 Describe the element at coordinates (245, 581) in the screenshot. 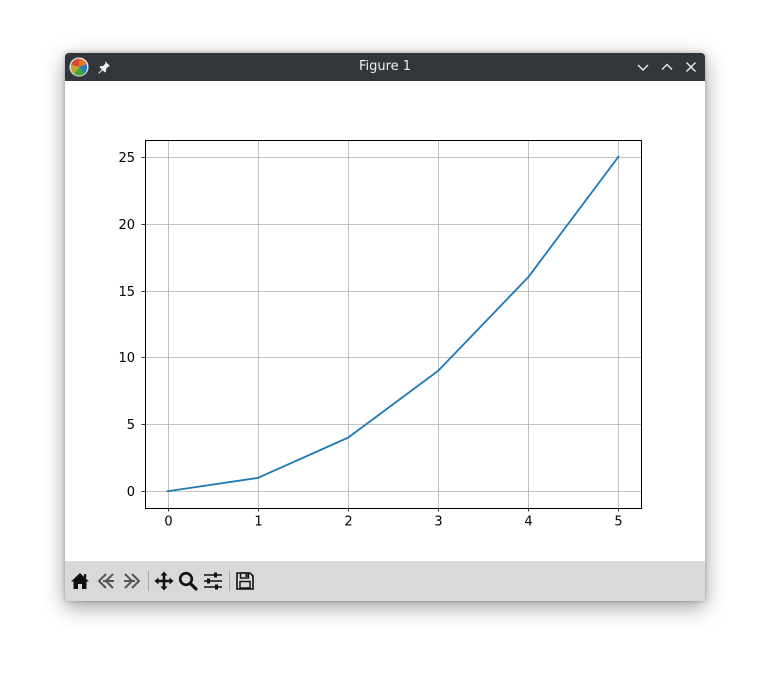

I see `floppy-disk-icon` at that location.